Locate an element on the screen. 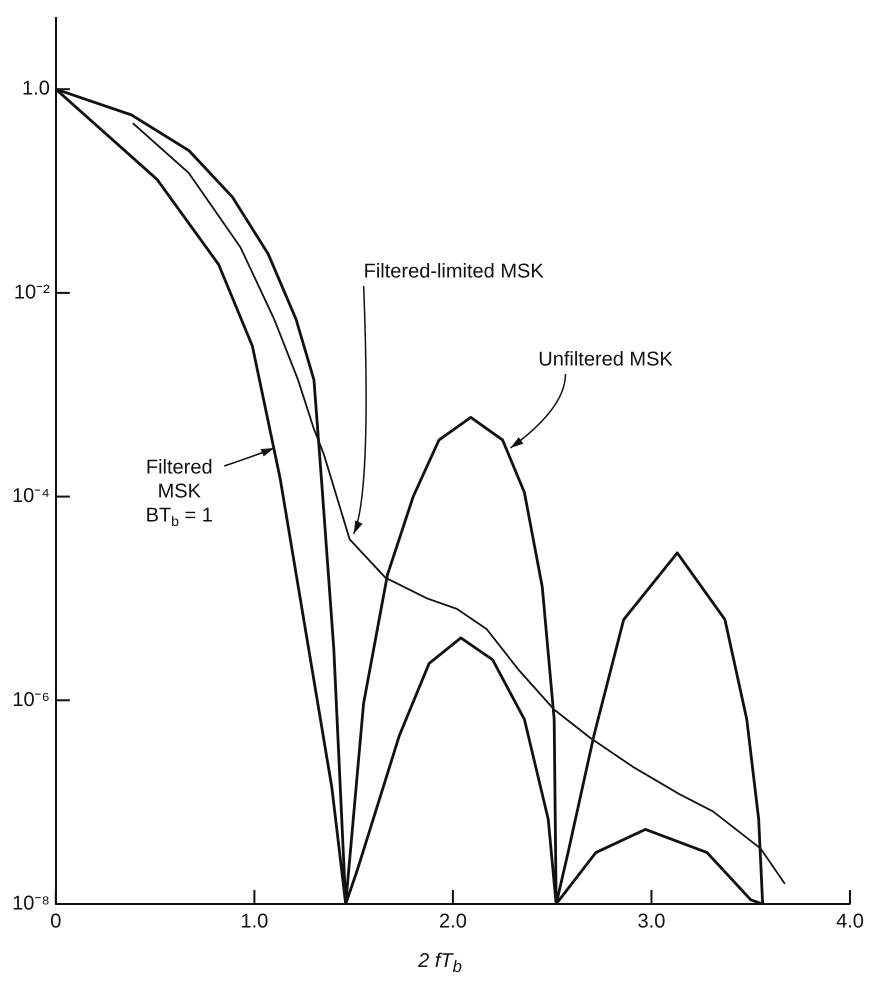  y-tick-label: 10⁻⁶ is located at coordinates (31, 699).